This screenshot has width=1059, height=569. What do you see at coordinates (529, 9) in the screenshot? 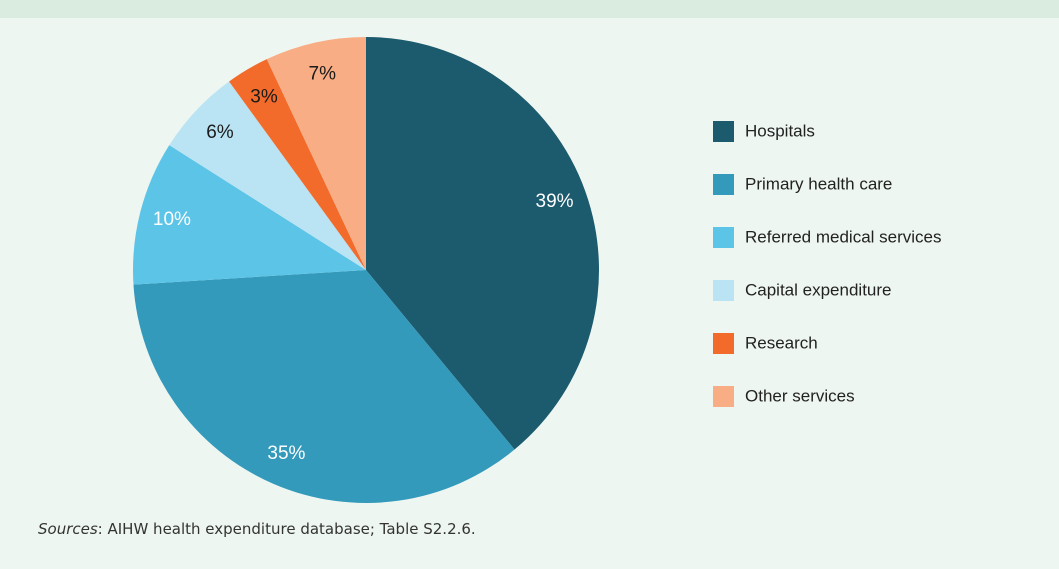
I see `header-band` at bounding box center [529, 9].